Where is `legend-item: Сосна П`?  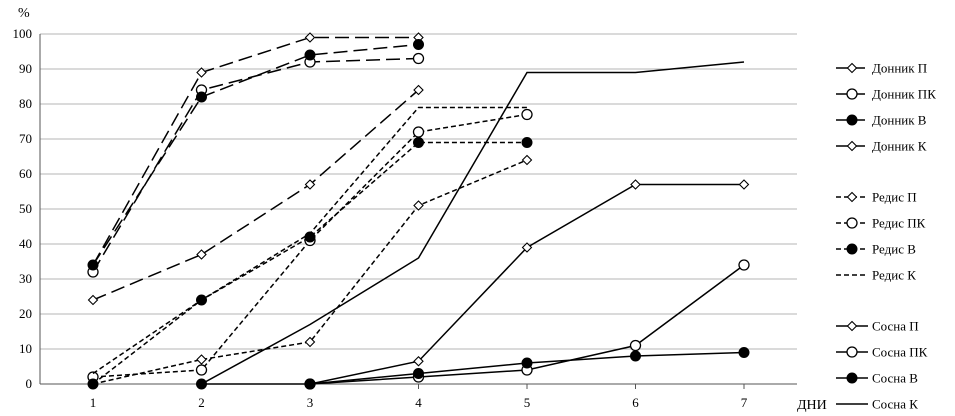
legend-item: Сосна П is located at coordinates (877, 326).